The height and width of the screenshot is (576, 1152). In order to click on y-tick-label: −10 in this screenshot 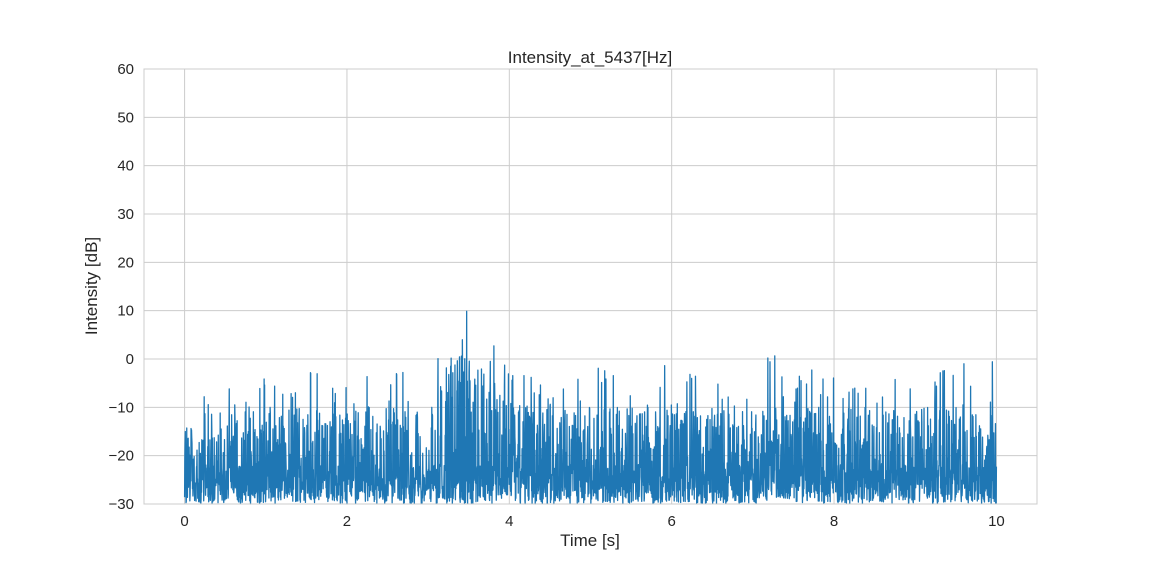, I will do `click(121, 407)`.